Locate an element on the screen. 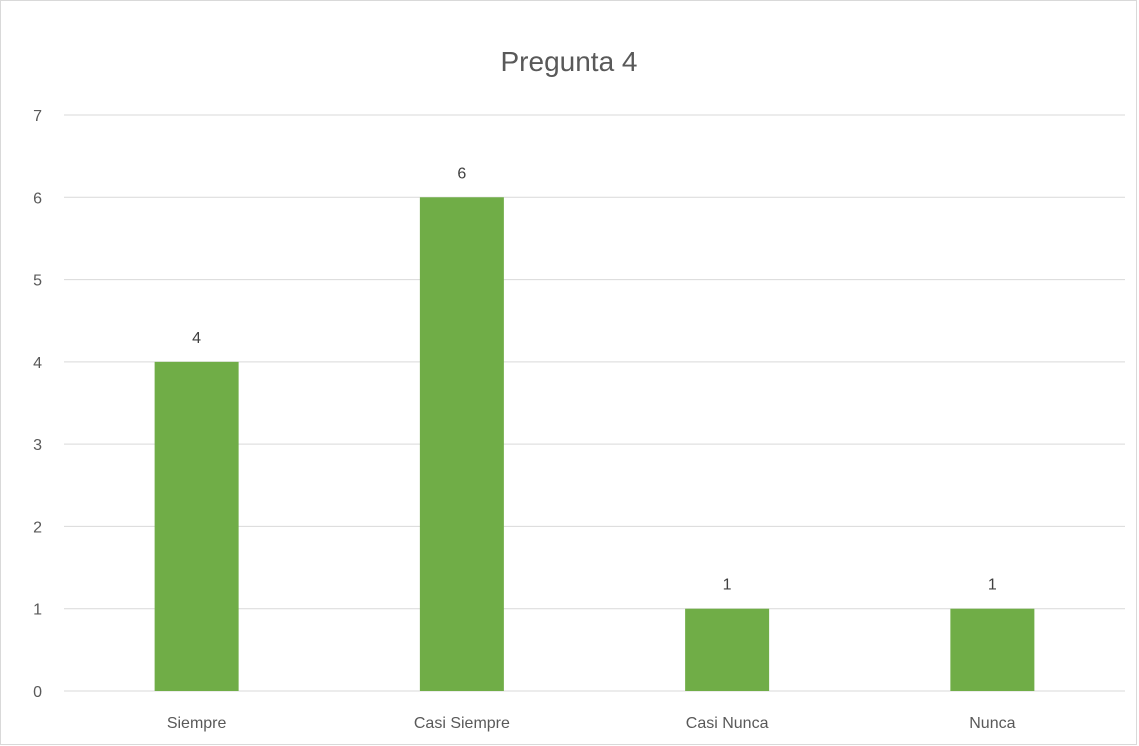 Image resolution: width=1139 pixels, height=746 pixels. y-tick-label: 5 is located at coordinates (37, 281).